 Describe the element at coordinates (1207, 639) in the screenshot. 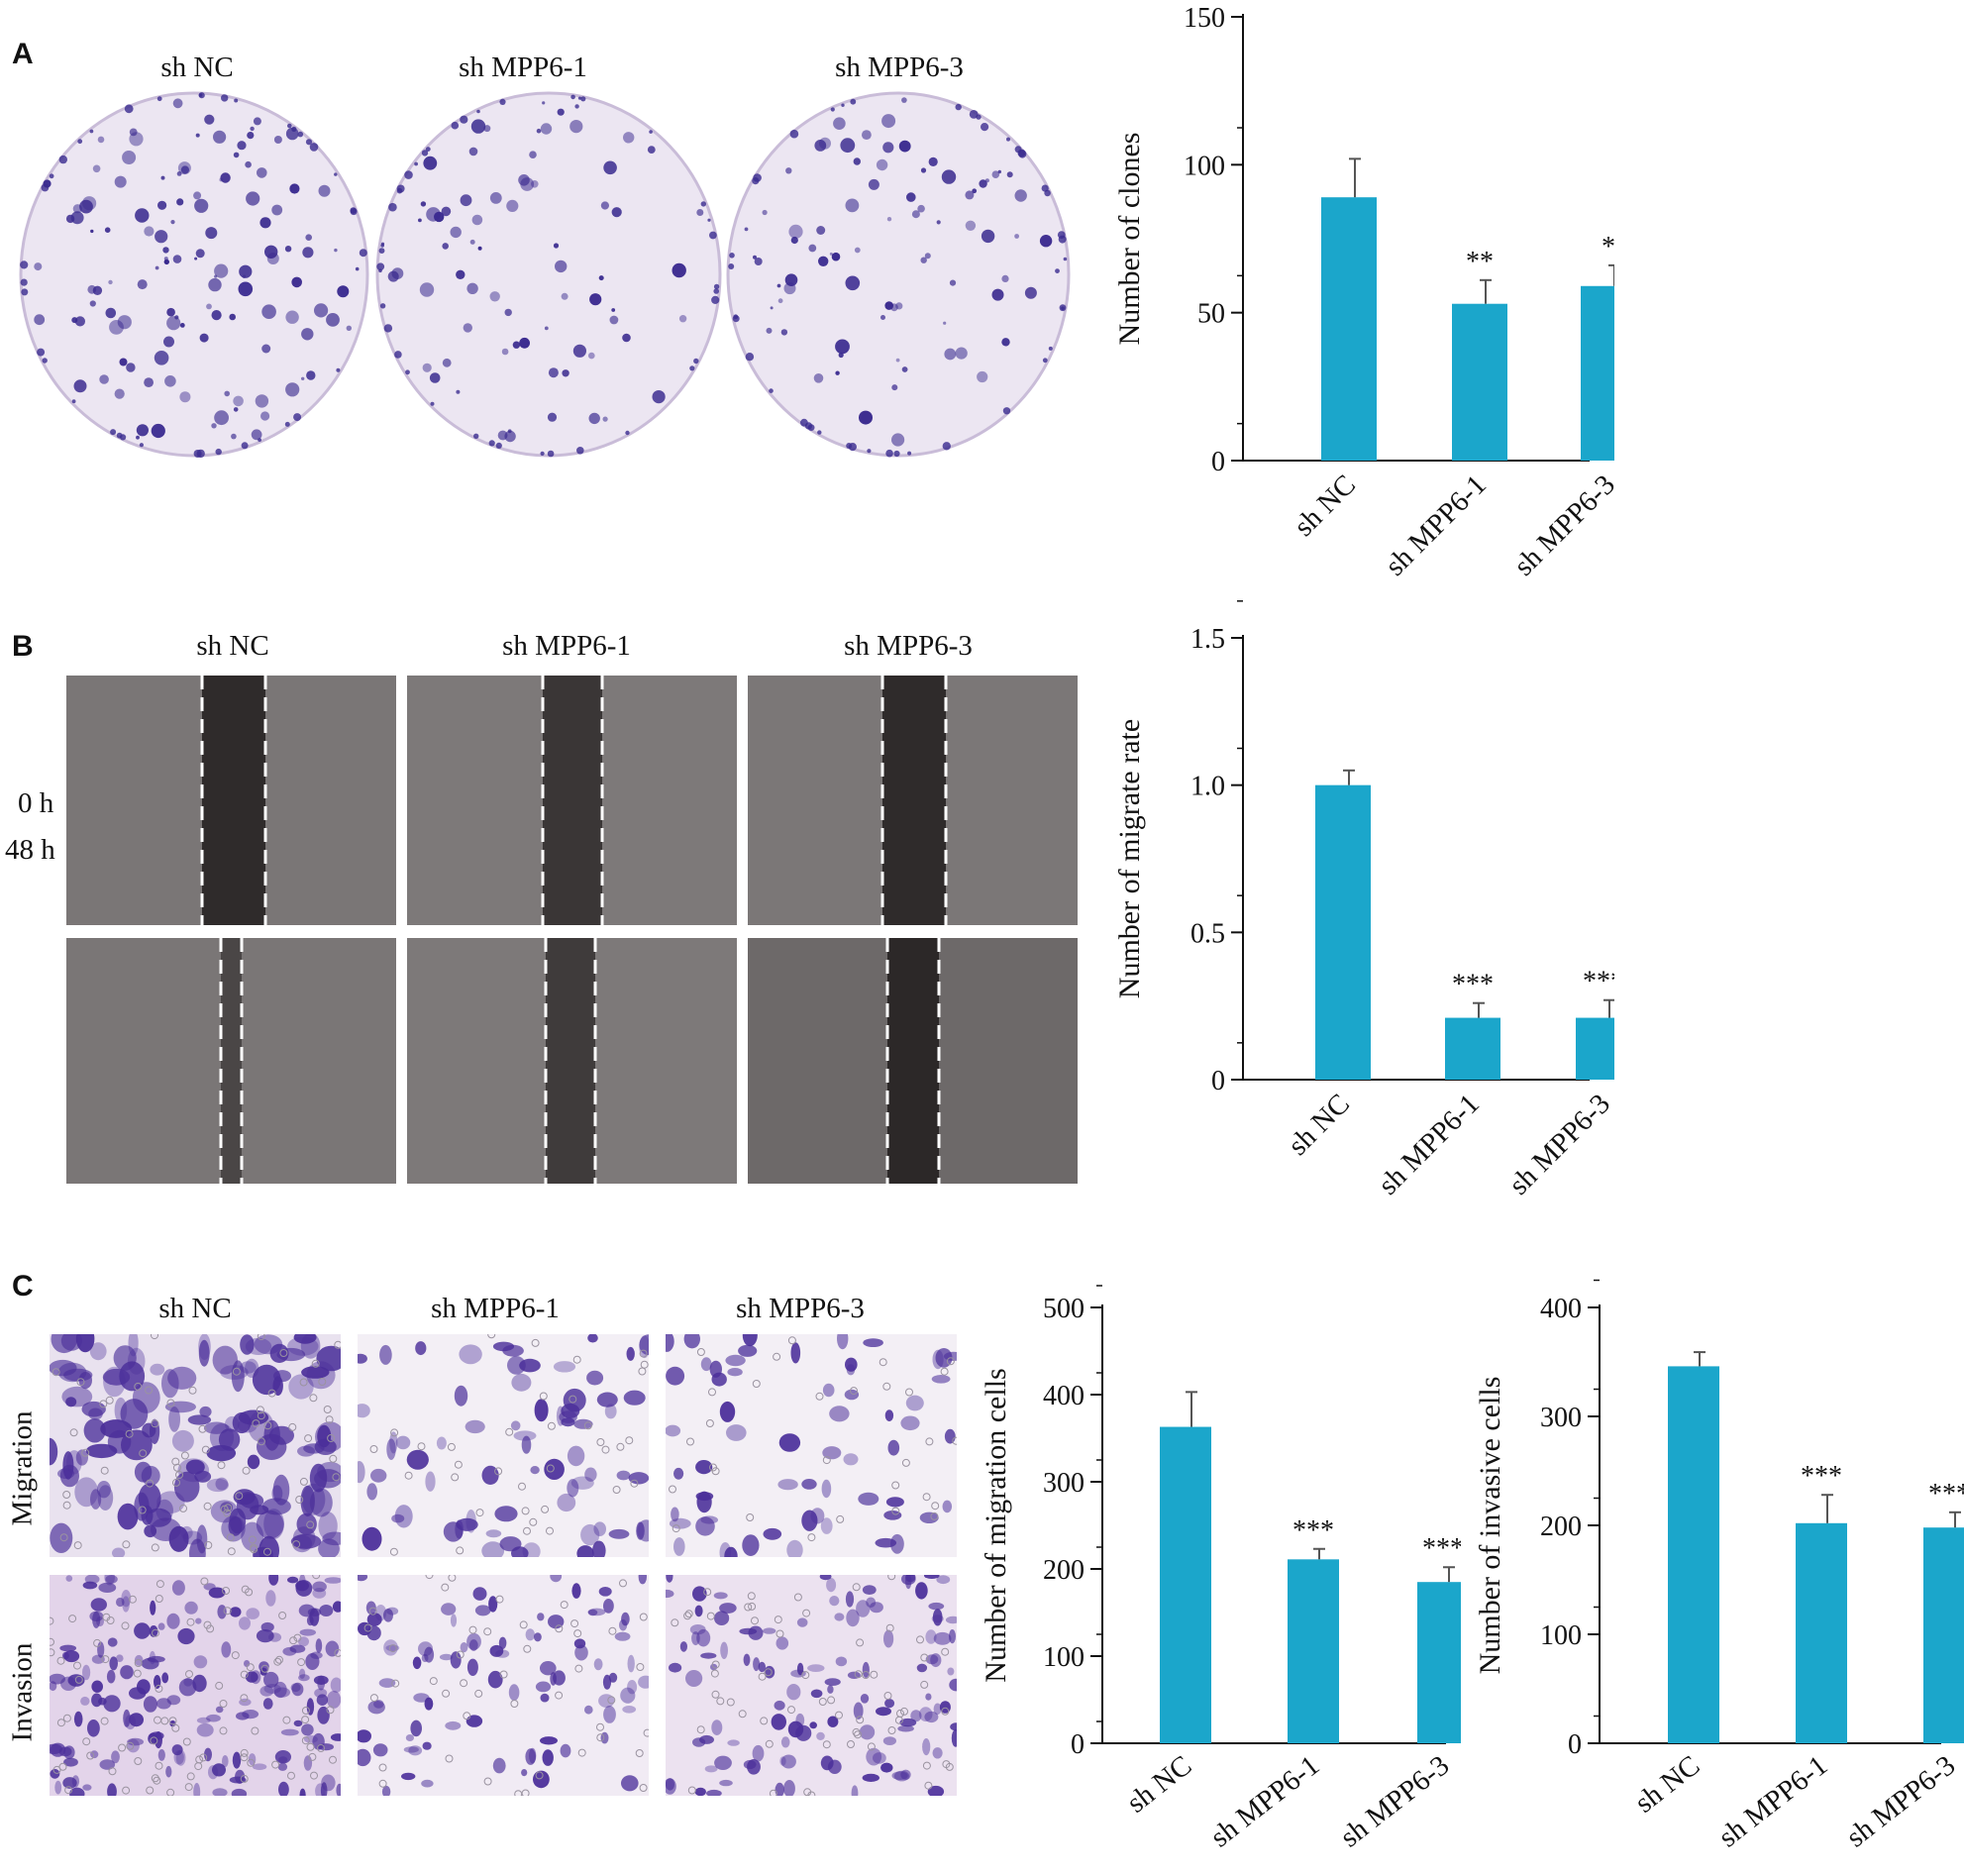

I see `y-tick-label: 1.5` at that location.